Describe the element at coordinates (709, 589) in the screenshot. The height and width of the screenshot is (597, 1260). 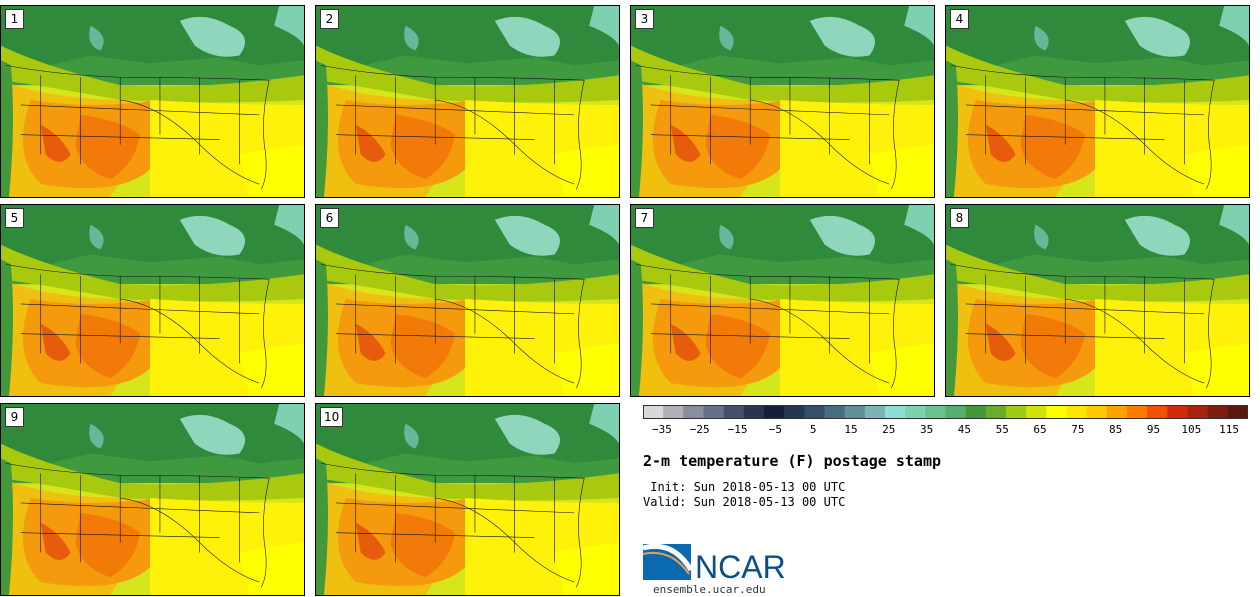
I see `site-url: ensemble.ucar.edu` at that location.